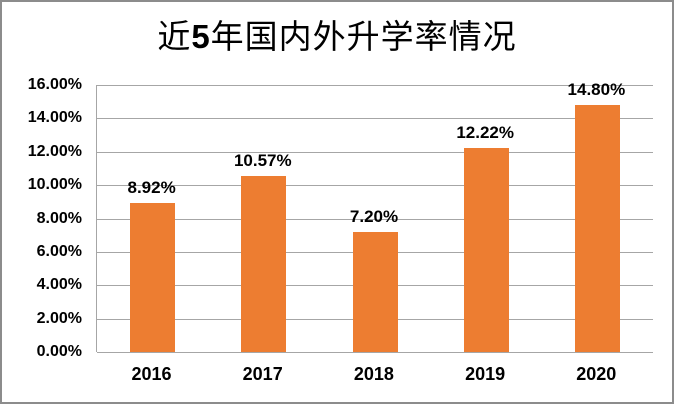 The width and height of the screenshot is (674, 404). Describe the element at coordinates (485, 133) in the screenshot. I see `bar-value-label: 12.22%` at that location.